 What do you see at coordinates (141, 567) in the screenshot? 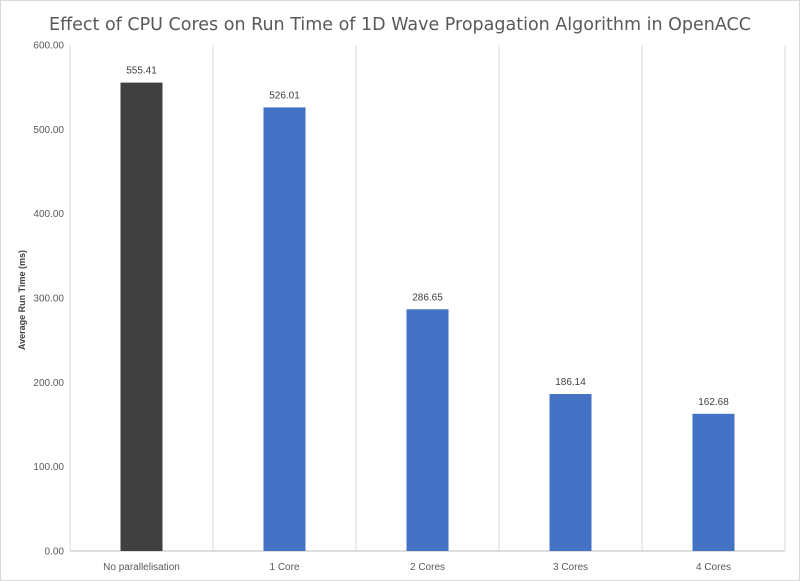
I see `x-tick-label: No parallelisation` at bounding box center [141, 567].